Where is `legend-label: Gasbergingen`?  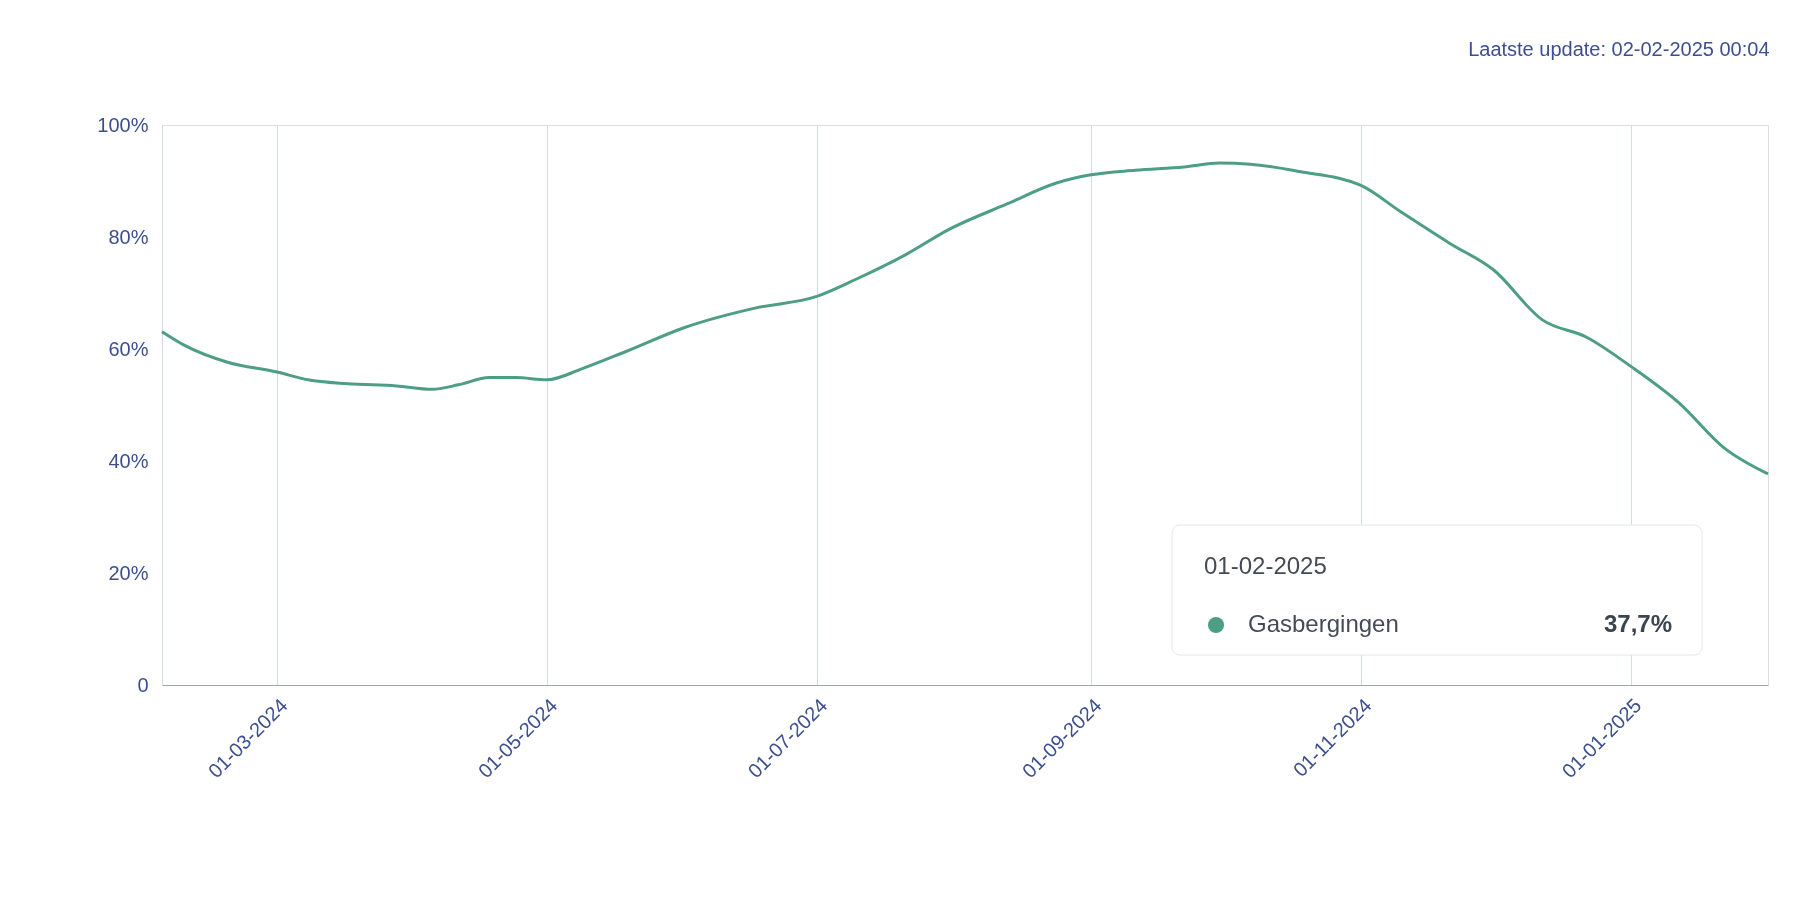
legend-label: Gasbergingen is located at coordinates (1323, 623).